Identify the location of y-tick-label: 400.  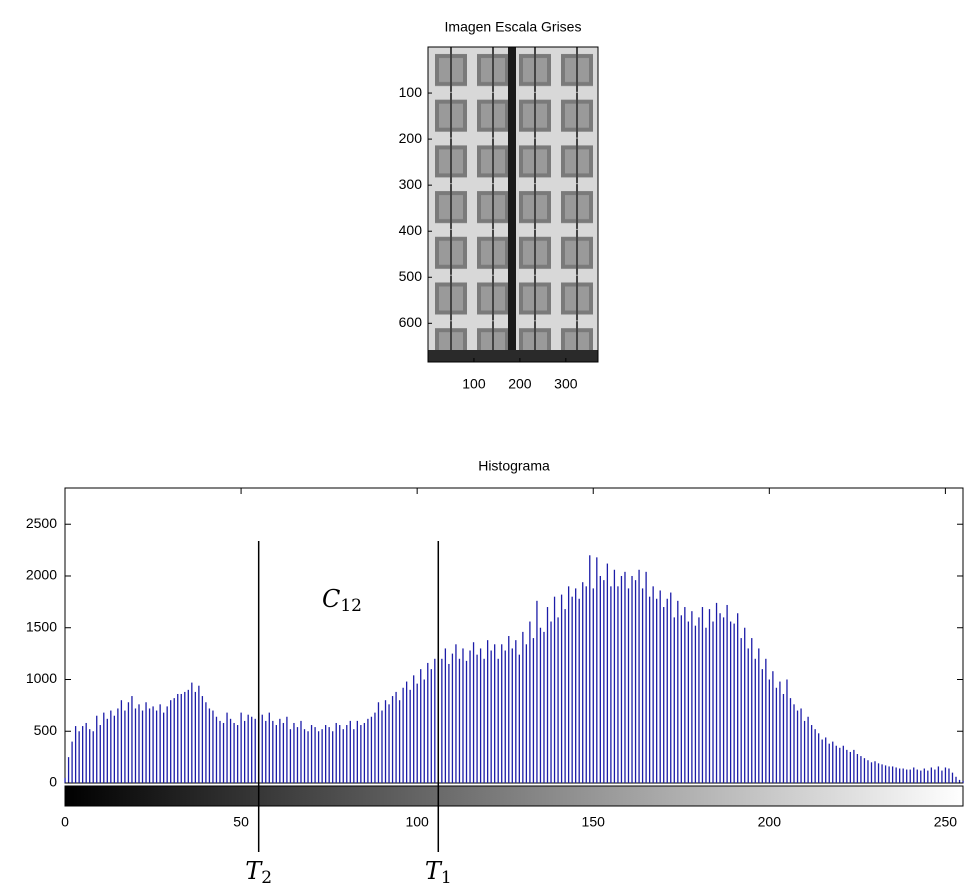
(411, 230).